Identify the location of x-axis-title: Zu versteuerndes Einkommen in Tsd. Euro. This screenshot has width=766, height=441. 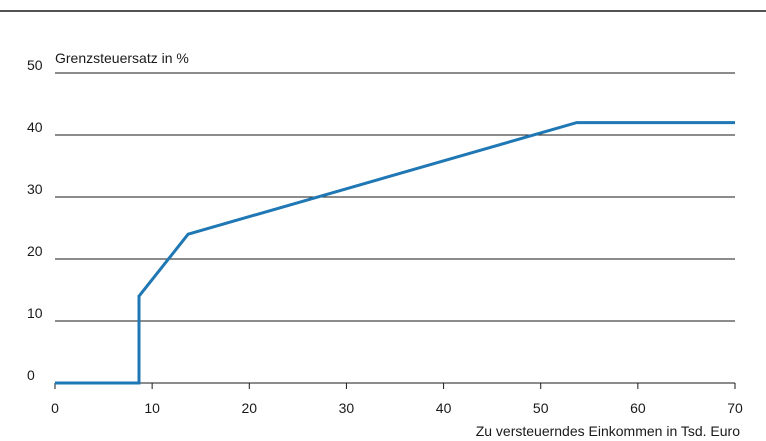
(608, 431).